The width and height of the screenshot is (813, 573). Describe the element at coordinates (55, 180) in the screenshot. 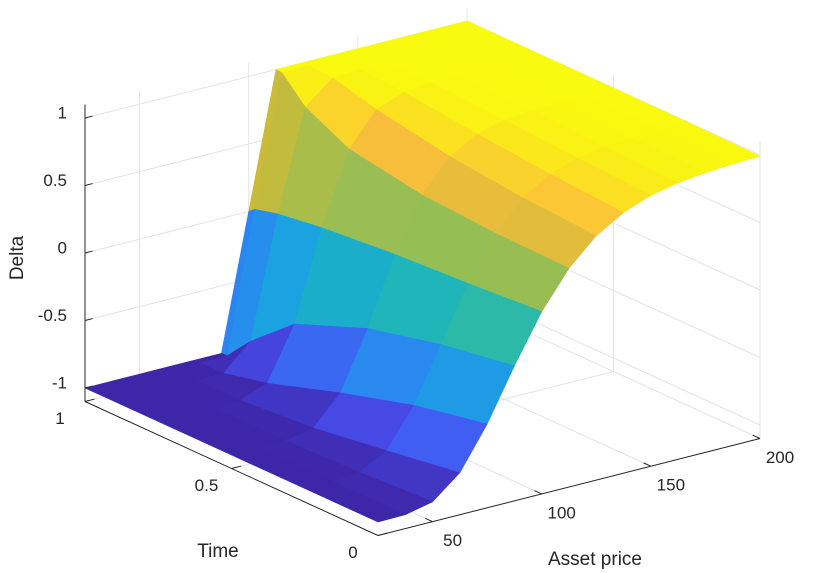

I see `z-tick-label: 0.5` at that location.